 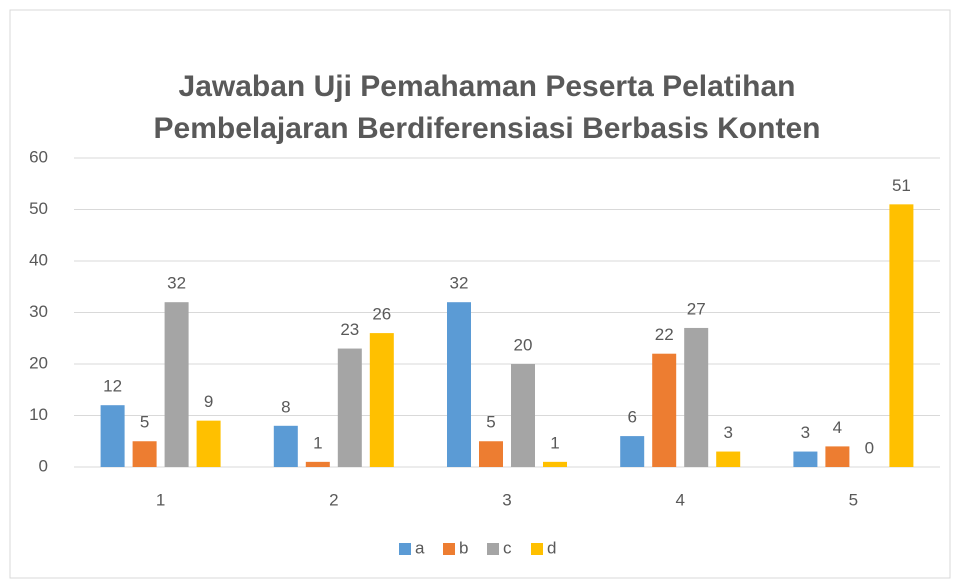 What do you see at coordinates (869, 447) in the screenshot?
I see `data-label: 0` at bounding box center [869, 447].